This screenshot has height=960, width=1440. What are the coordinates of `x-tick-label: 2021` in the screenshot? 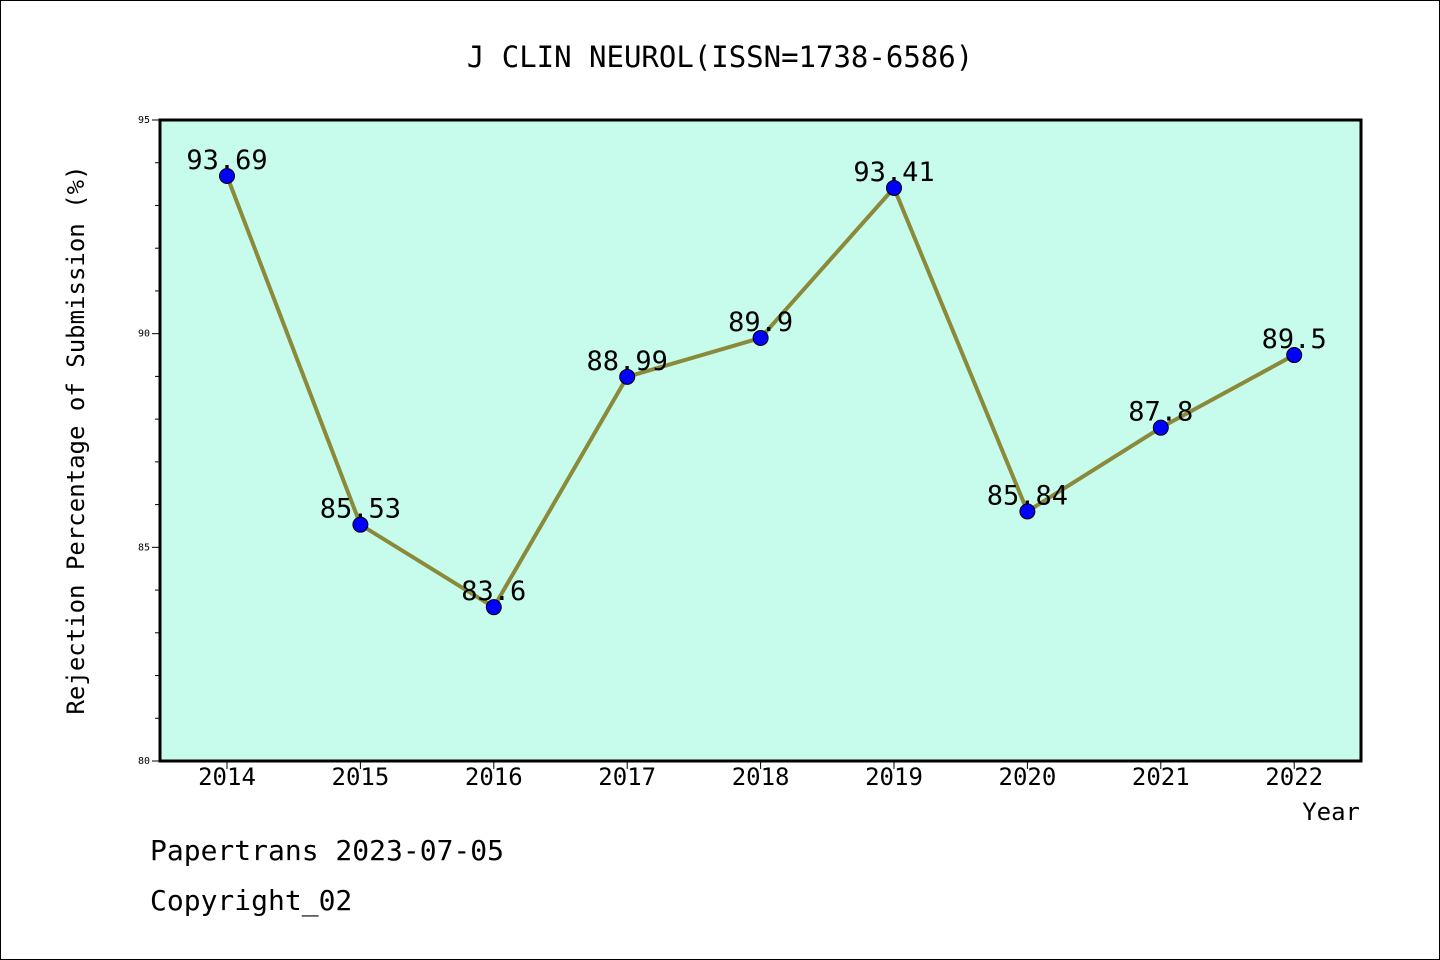 It's located at (1161, 777).